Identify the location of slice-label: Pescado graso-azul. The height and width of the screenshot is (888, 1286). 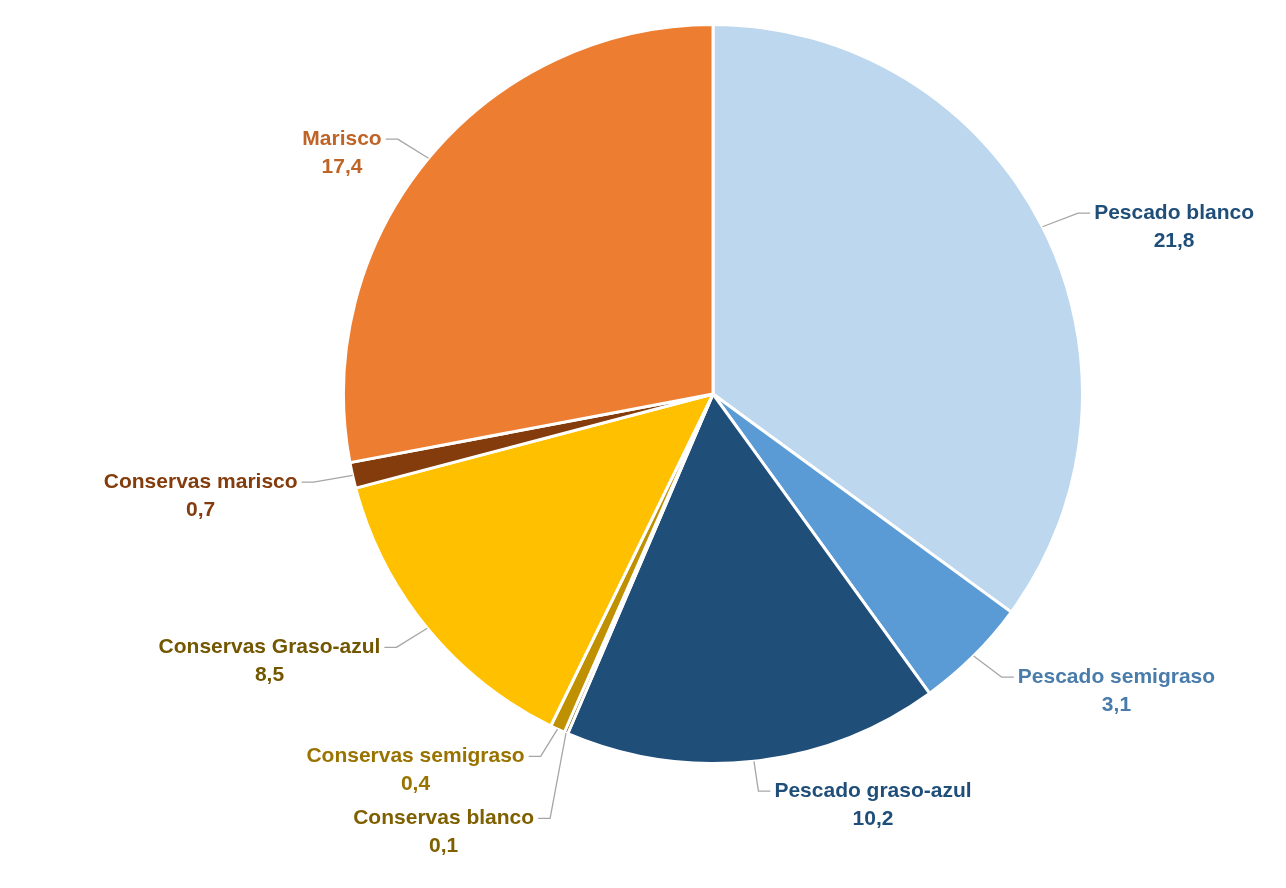
(873, 789).